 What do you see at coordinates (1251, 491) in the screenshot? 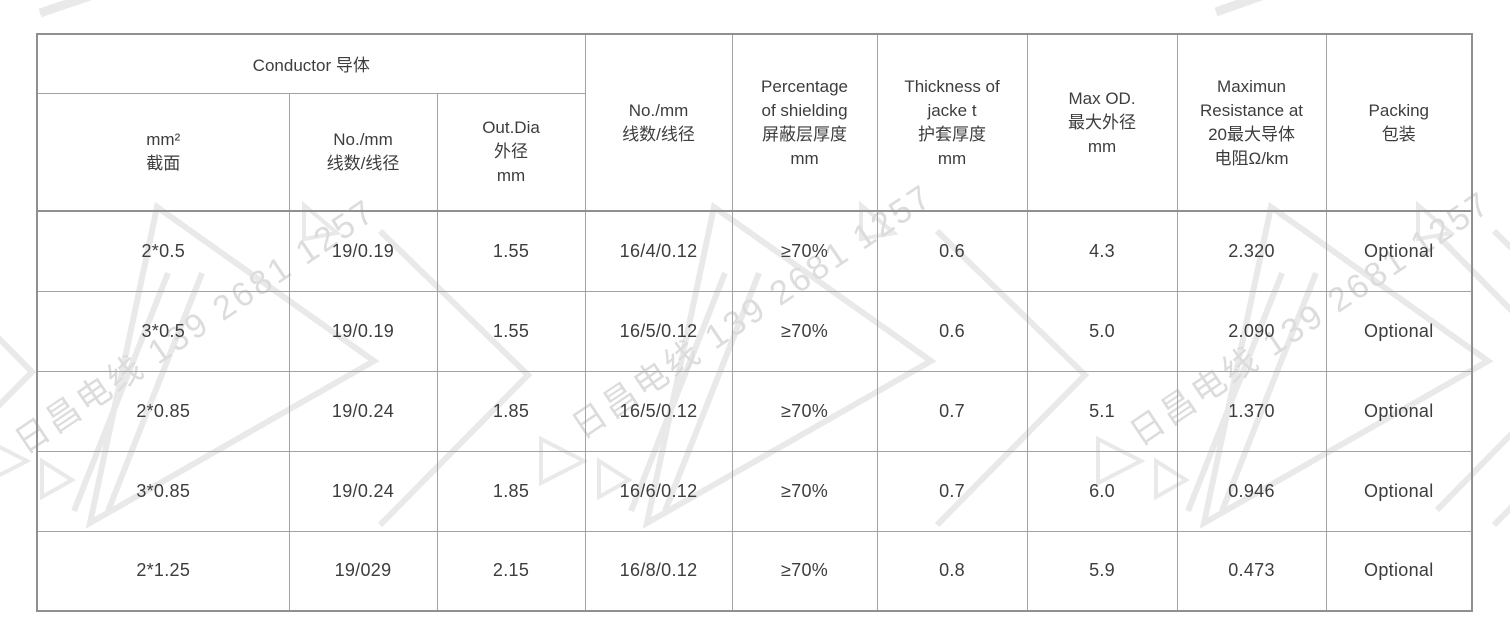
I see `data-cell: 0.946` at bounding box center [1251, 491].